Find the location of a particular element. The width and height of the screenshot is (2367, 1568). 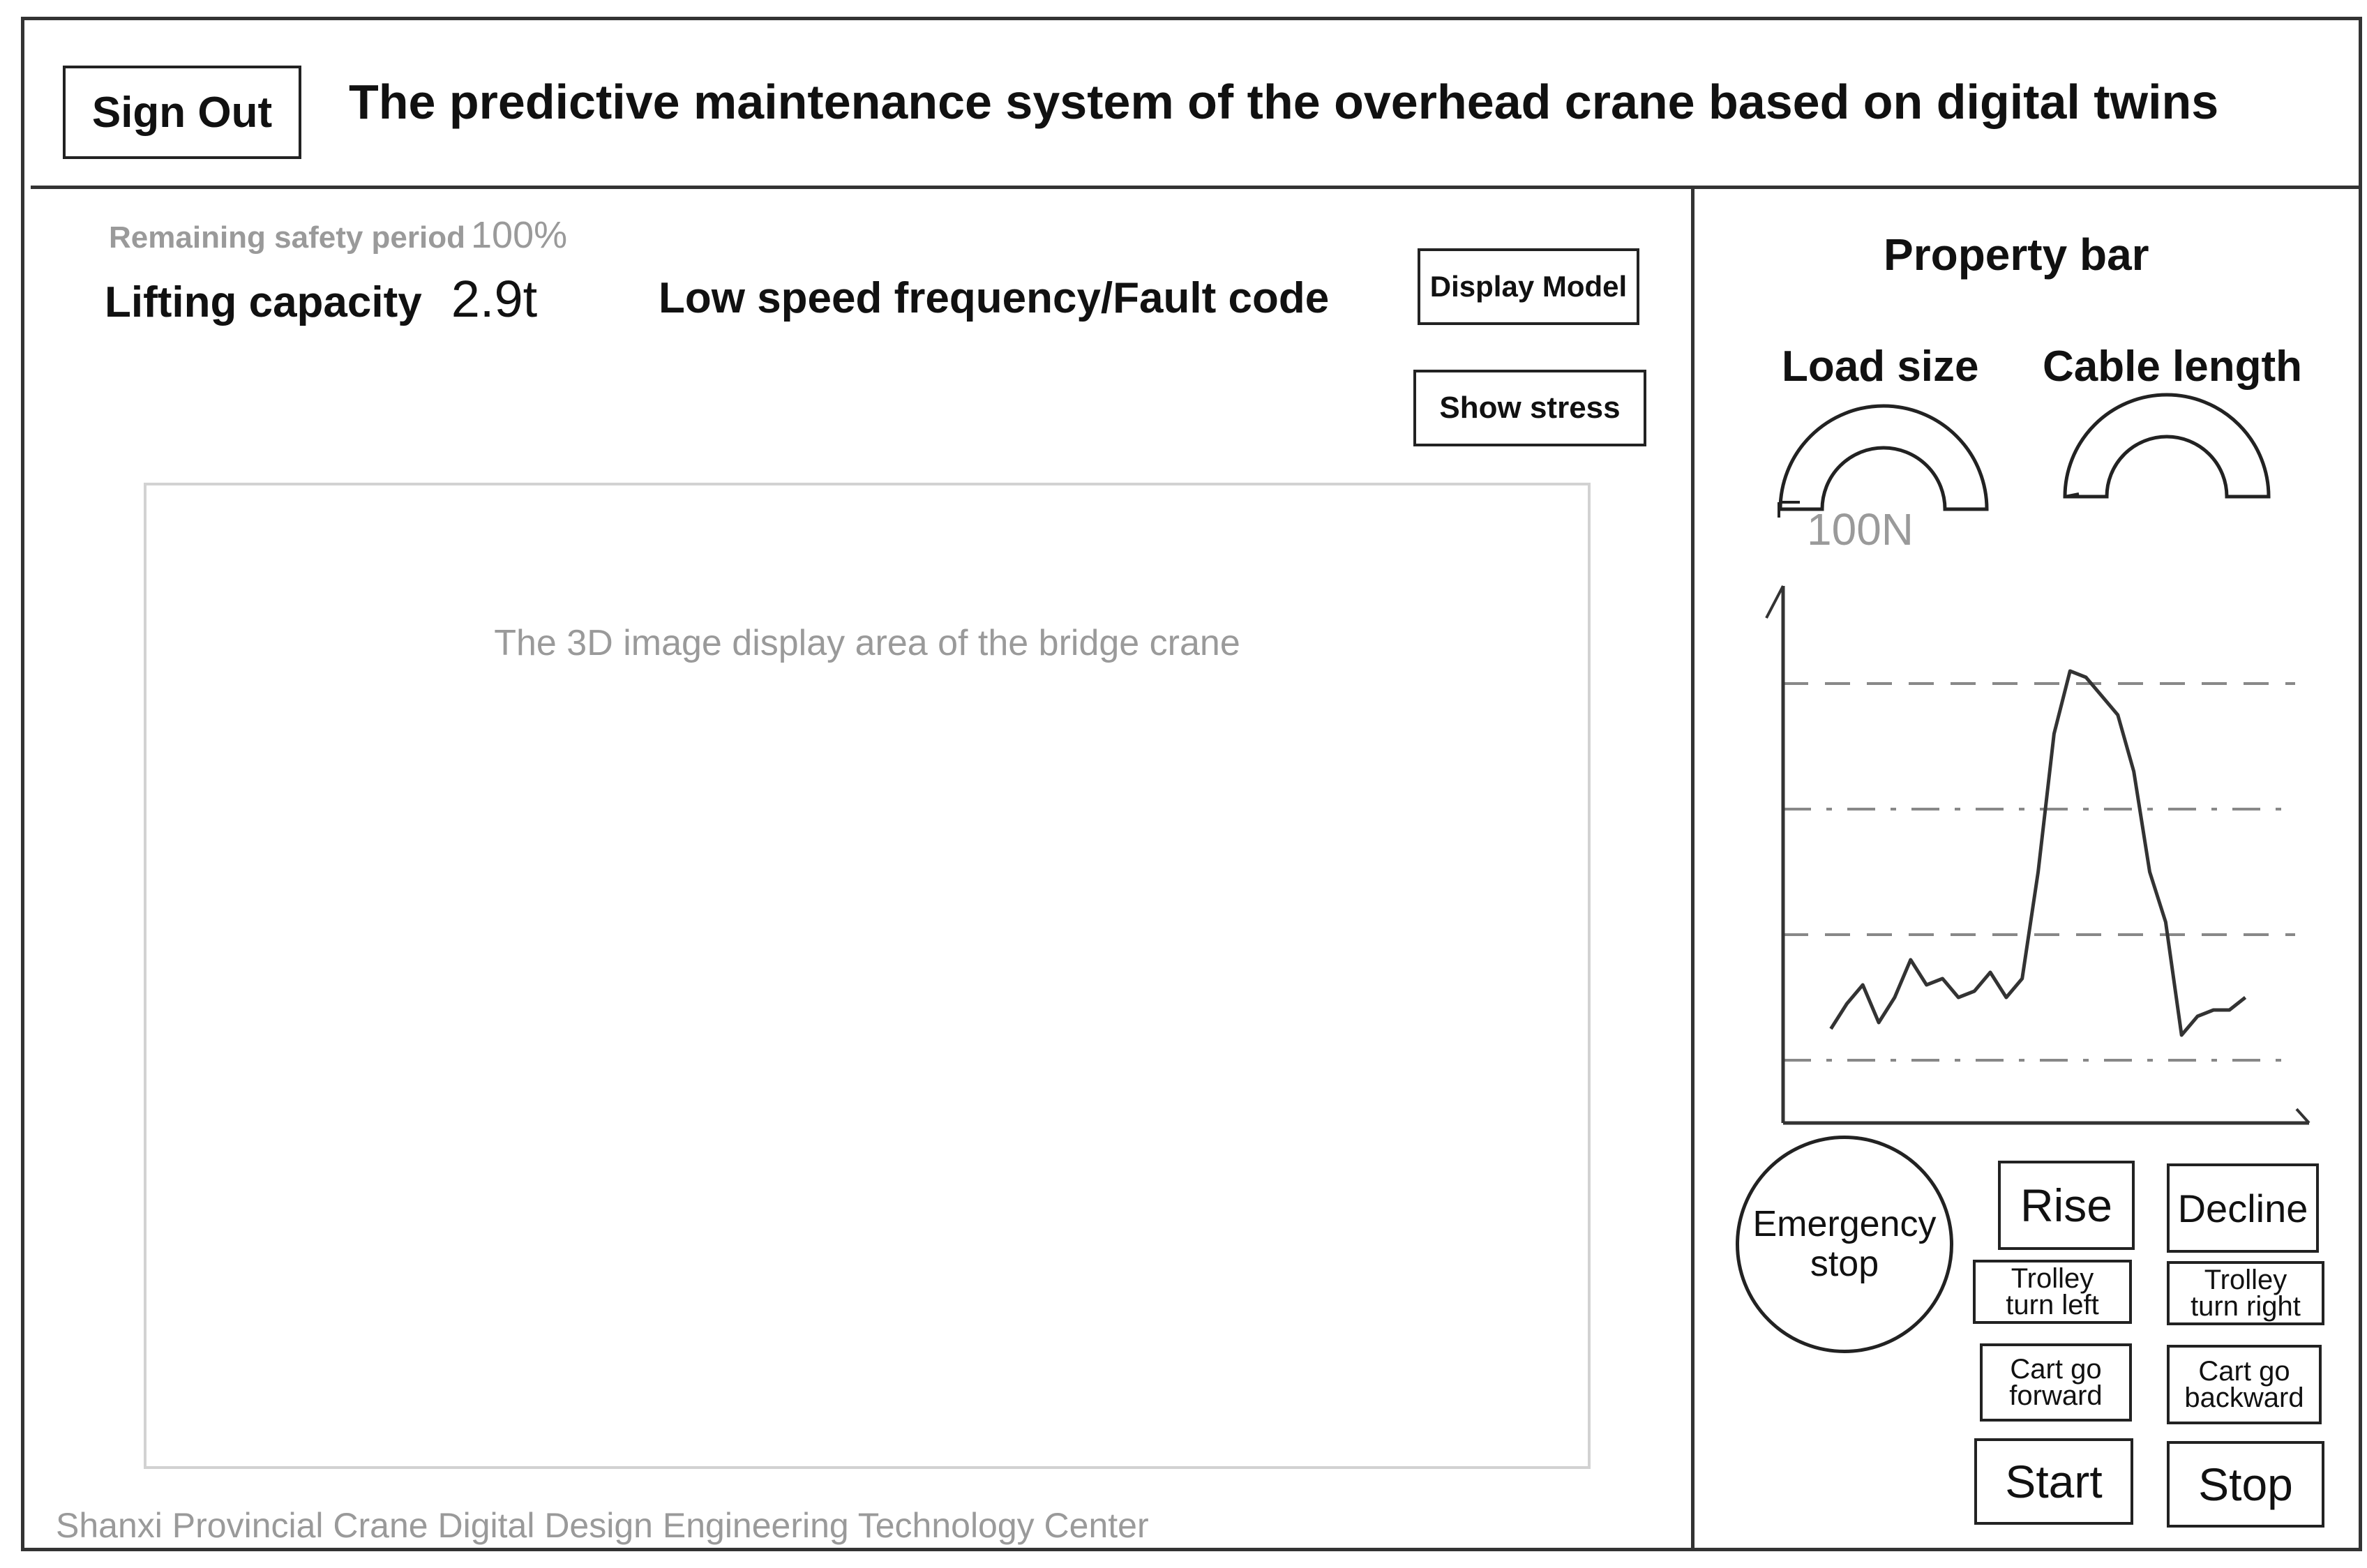

load-trend-chart is located at coordinates (2037, 855).